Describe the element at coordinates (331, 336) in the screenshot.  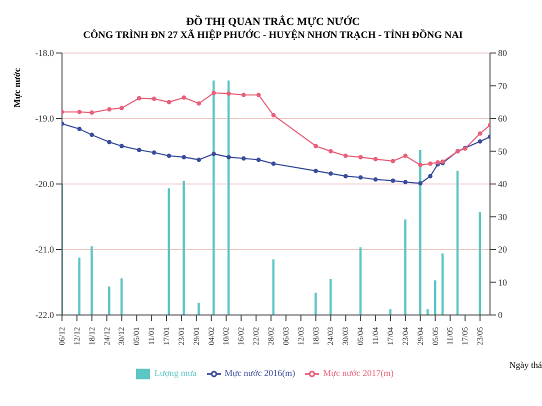
I see `x-tick-label: 24/03` at that location.